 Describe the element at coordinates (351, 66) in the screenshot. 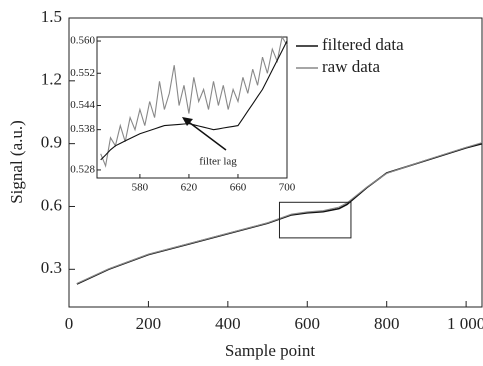

I see `legend-label: raw data` at that location.